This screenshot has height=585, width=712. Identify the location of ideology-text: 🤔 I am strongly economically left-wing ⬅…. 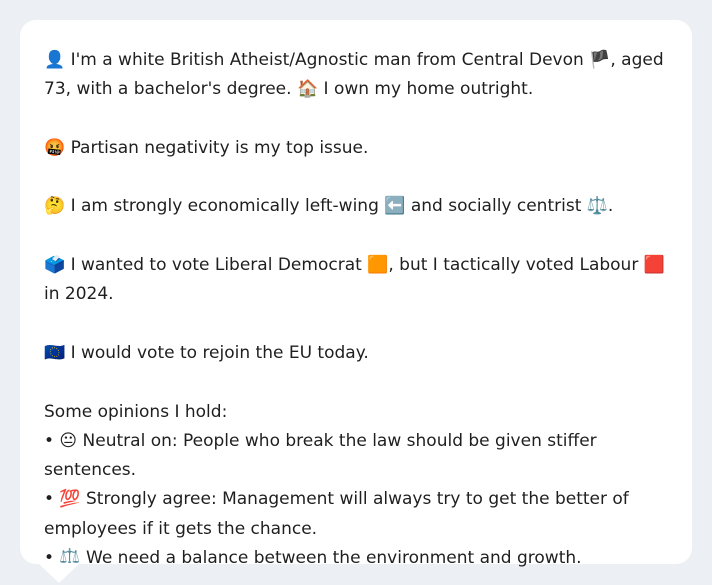
(329, 206).